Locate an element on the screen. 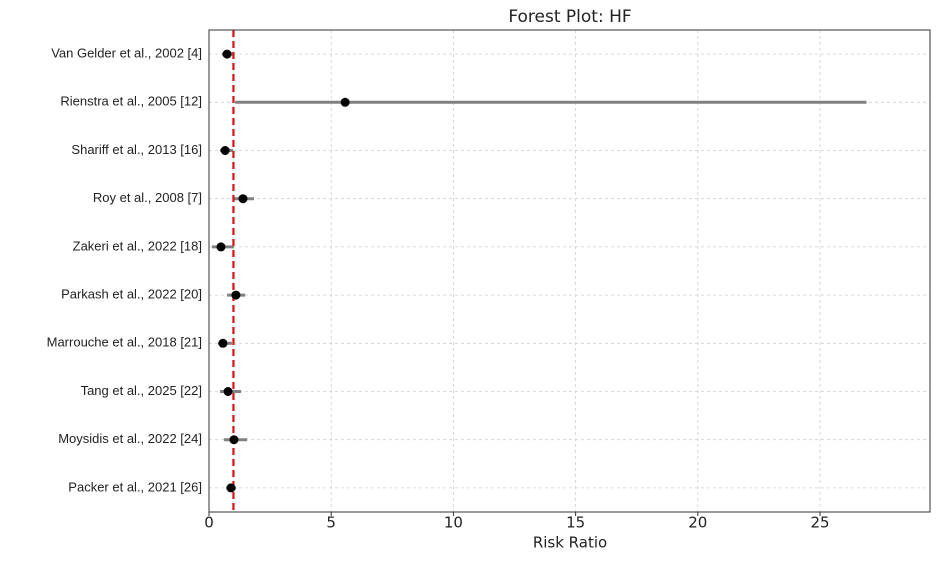 The height and width of the screenshot is (564, 940). y-tick-label: Zakeri et al., 2022 [18] is located at coordinates (137, 245).